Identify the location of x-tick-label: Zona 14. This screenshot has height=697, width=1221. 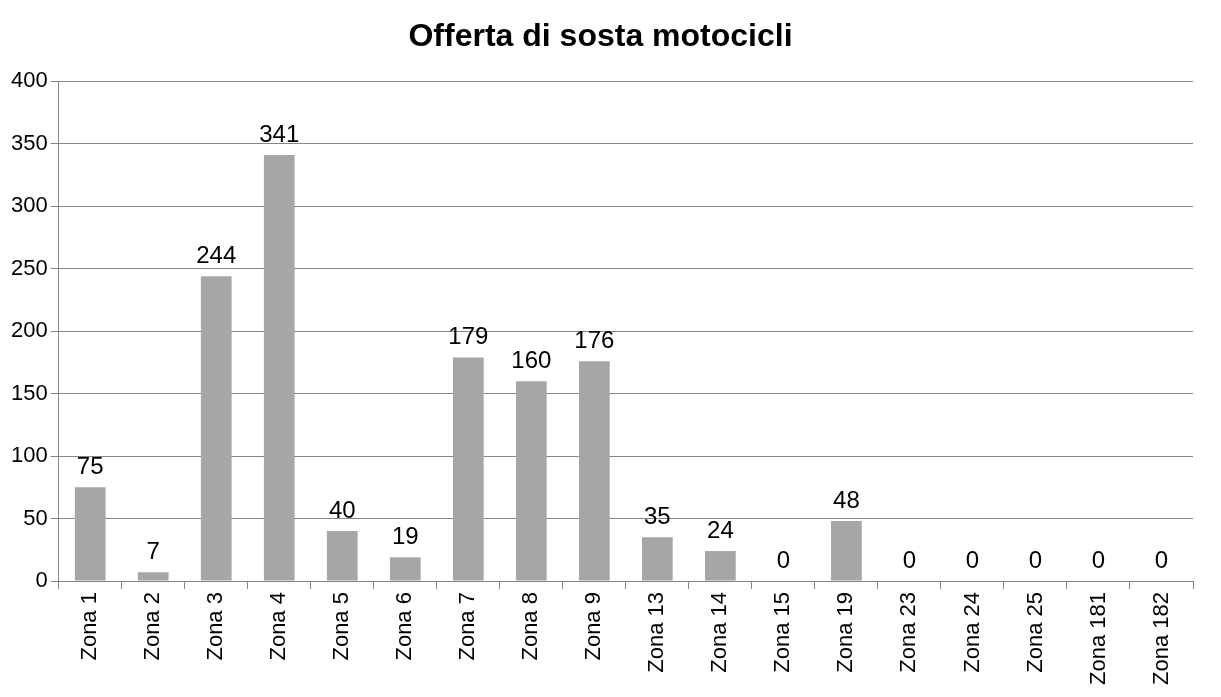
(719, 632).